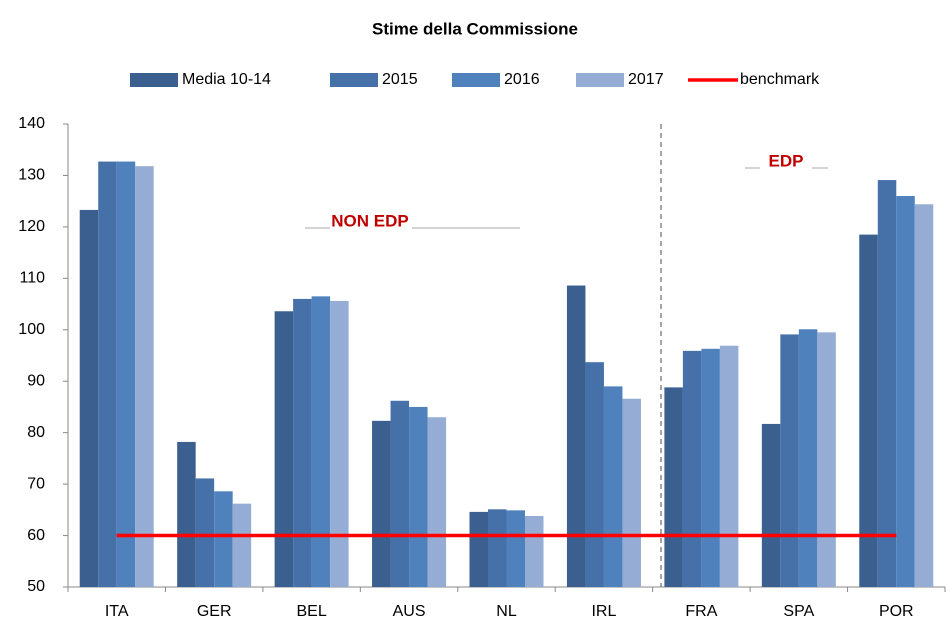 This screenshot has height=625, width=950. What do you see at coordinates (603, 611) in the screenshot?
I see `x-tick-label: IRL` at bounding box center [603, 611].